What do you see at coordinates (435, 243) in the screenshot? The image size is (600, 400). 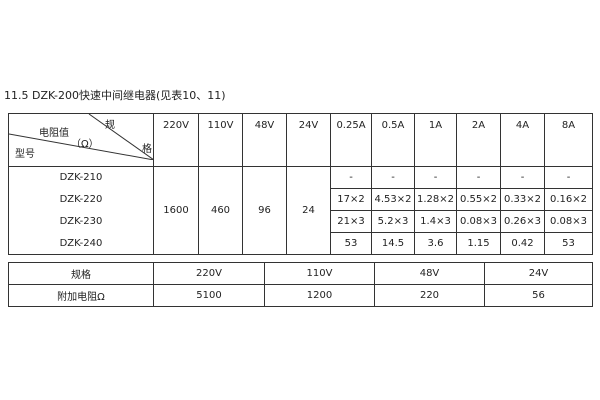 I see `value-cell: 3.6` at bounding box center [435, 243].